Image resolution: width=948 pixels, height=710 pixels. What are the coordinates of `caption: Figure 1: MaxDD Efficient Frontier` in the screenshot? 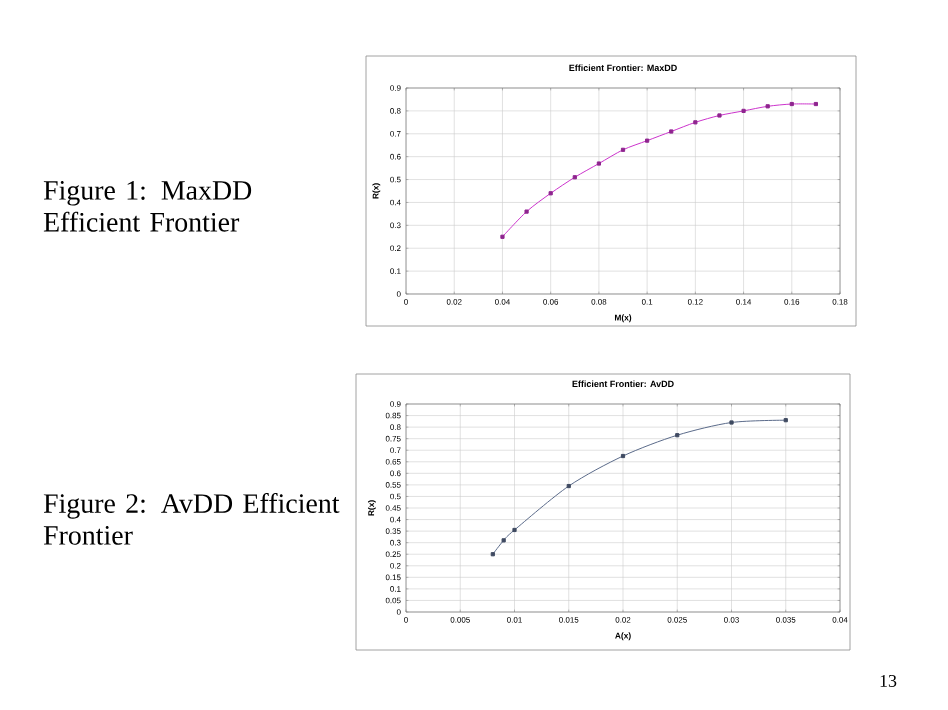 It's located at (147, 206).